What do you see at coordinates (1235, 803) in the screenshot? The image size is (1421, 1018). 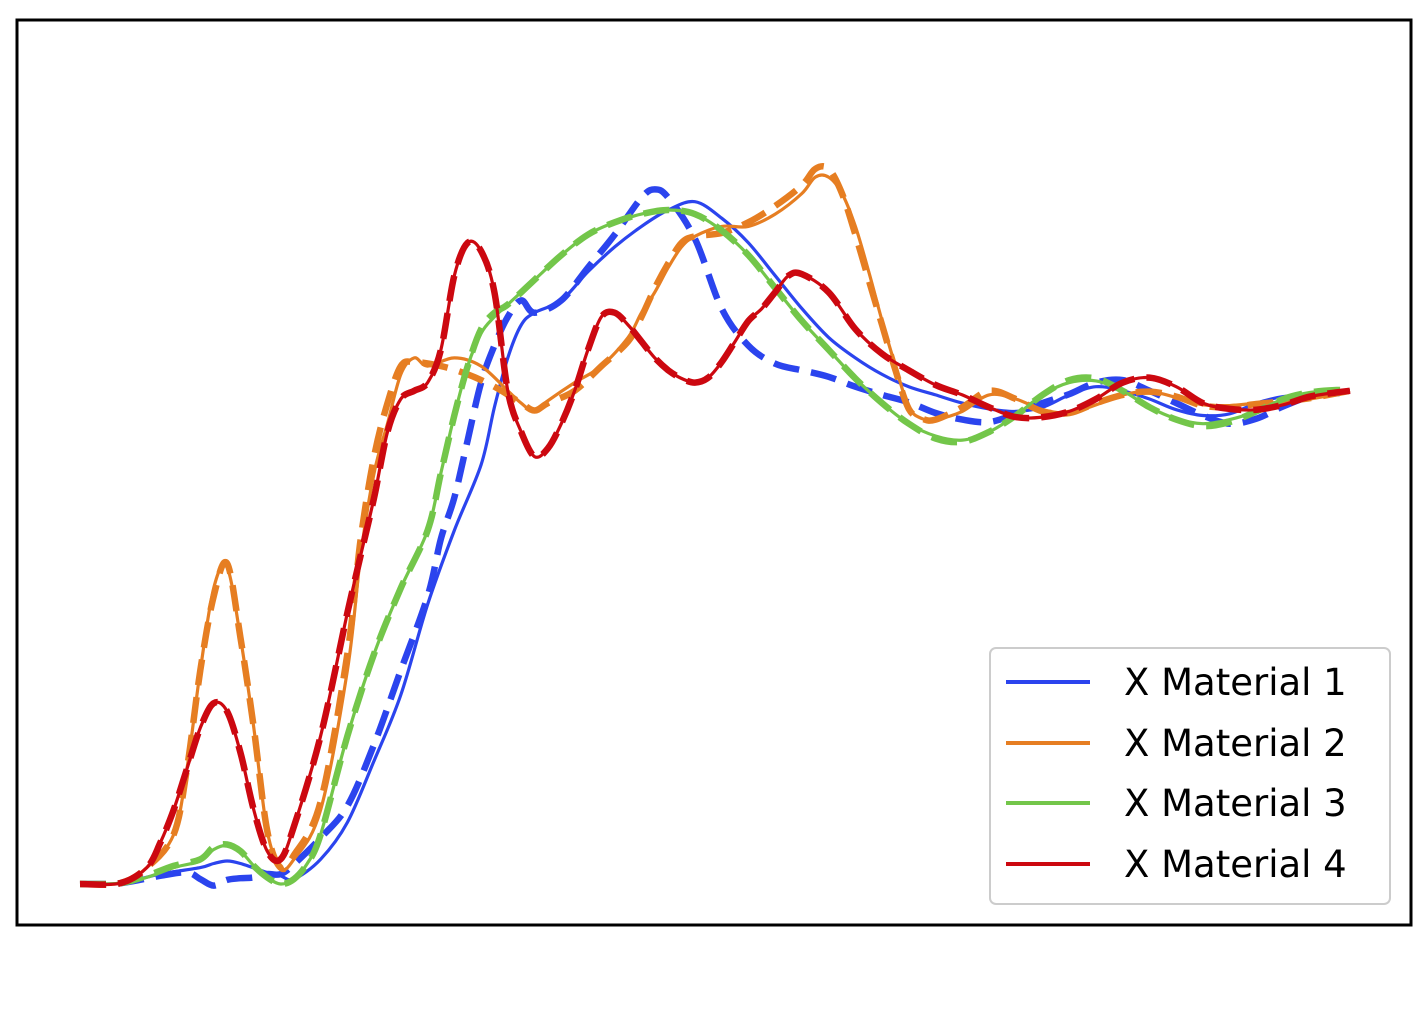 I see `legend-label-material-3: X Material 3` at bounding box center [1235, 803].